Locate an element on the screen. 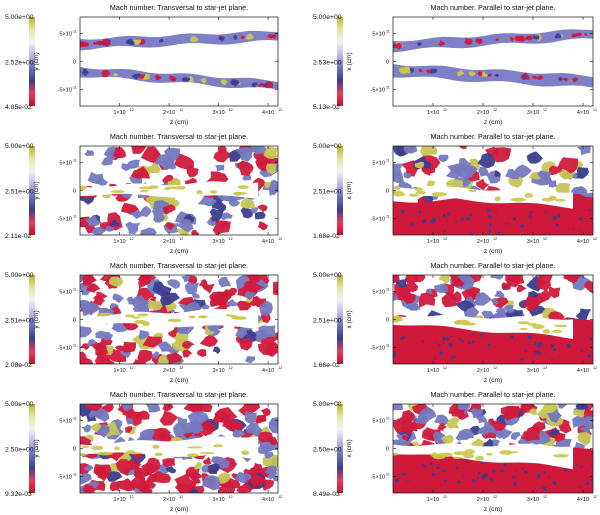 Image resolution: width=600 pixels, height=515 pixels. colorbar is located at coordinates (340, 61).